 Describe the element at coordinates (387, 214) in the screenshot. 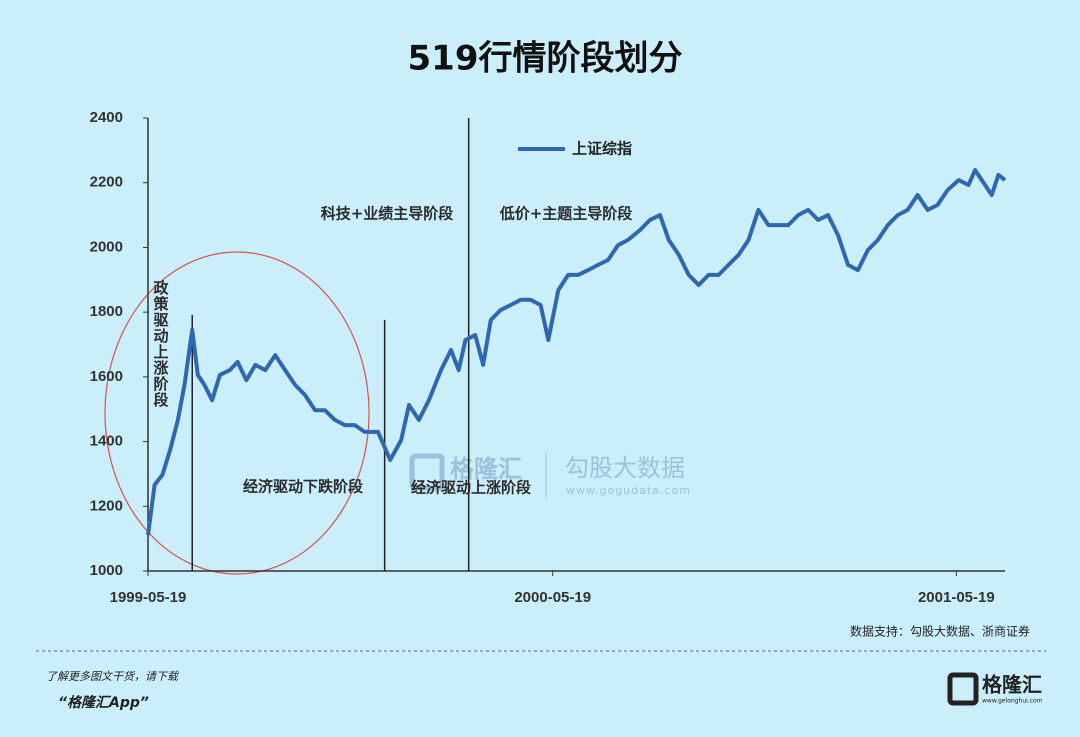

I see `annotation: 科技+业绩主导阶段` at that location.